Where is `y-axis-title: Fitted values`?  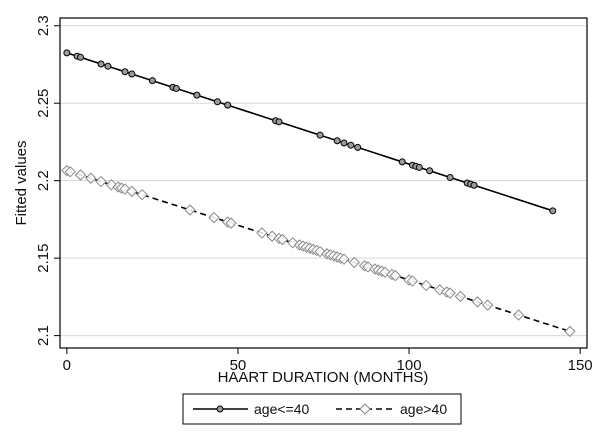
y-axis-title: Fitted values is located at coordinates (21, 182).